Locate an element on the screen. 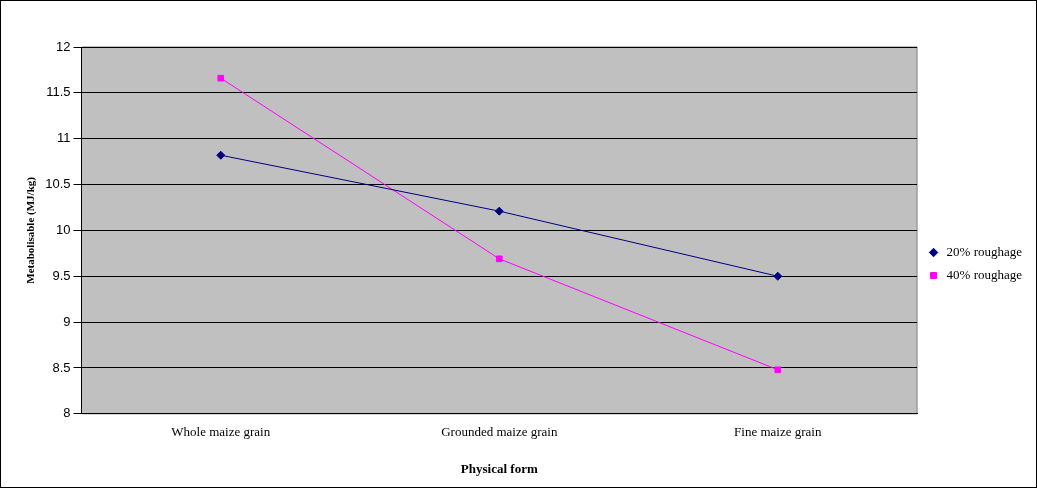 This screenshot has width=1037, height=488. x-tick-label: Fine maize grain is located at coordinates (778, 432).